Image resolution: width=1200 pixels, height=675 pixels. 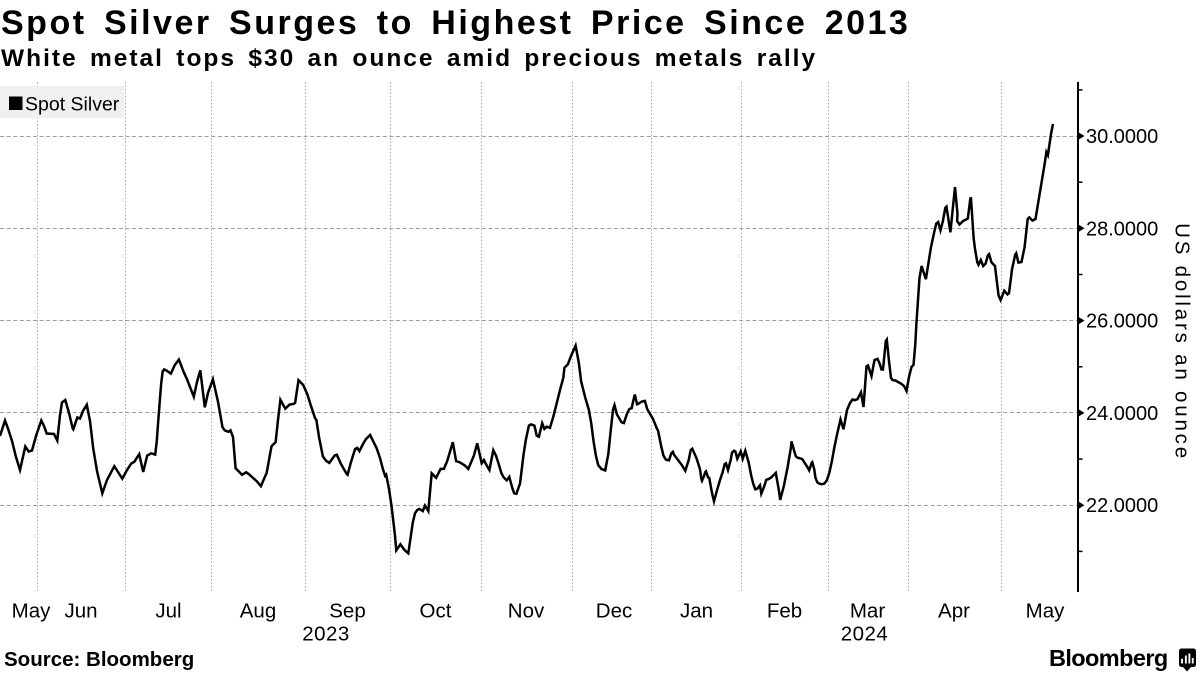 I want to click on svg-text: Jul, so click(x=168, y=611).